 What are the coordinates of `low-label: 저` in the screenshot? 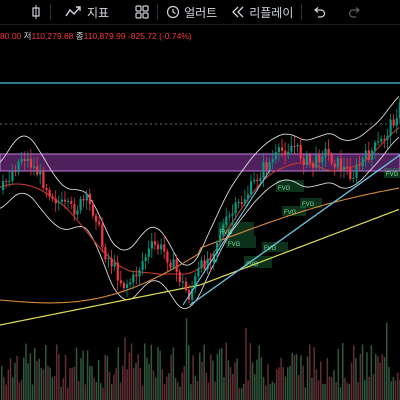 It's located at (27, 36).